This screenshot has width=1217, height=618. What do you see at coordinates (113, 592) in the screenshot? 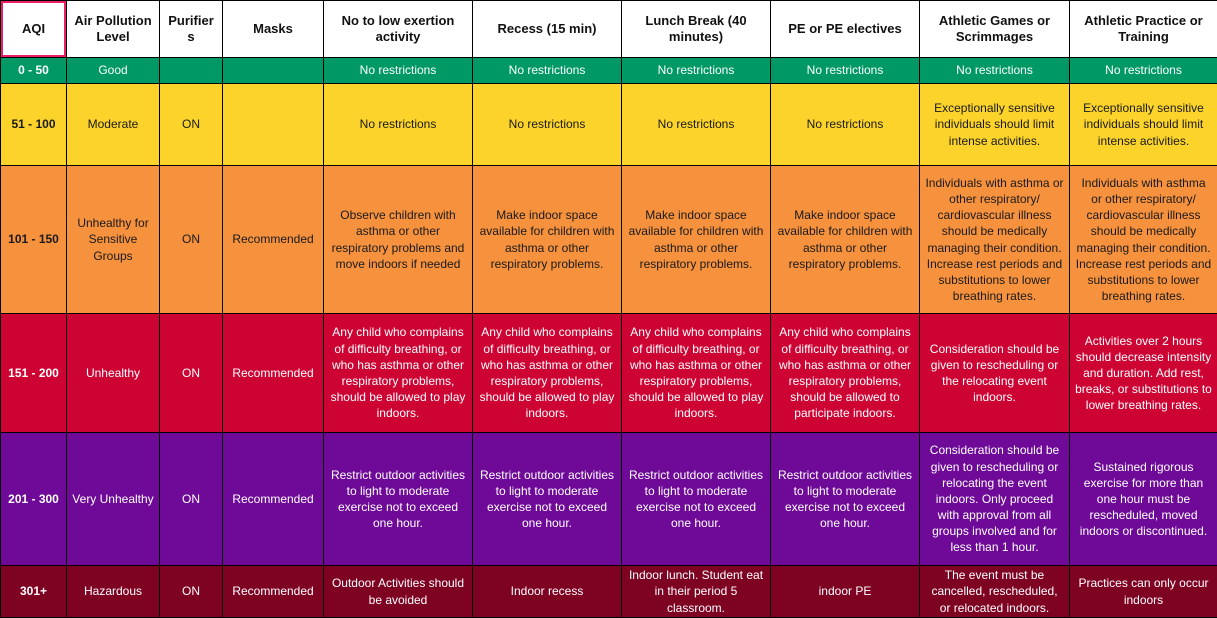
I see `cell-hazardous-air-pollution-level: Hazardous` at bounding box center [113, 592].